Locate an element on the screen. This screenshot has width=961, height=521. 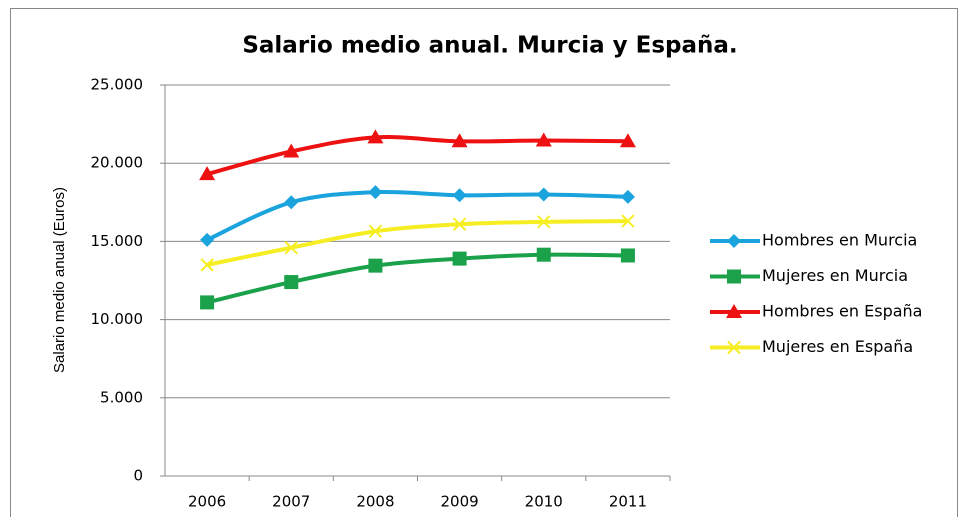
legend-label: Mujeres en España is located at coordinates (837, 346).